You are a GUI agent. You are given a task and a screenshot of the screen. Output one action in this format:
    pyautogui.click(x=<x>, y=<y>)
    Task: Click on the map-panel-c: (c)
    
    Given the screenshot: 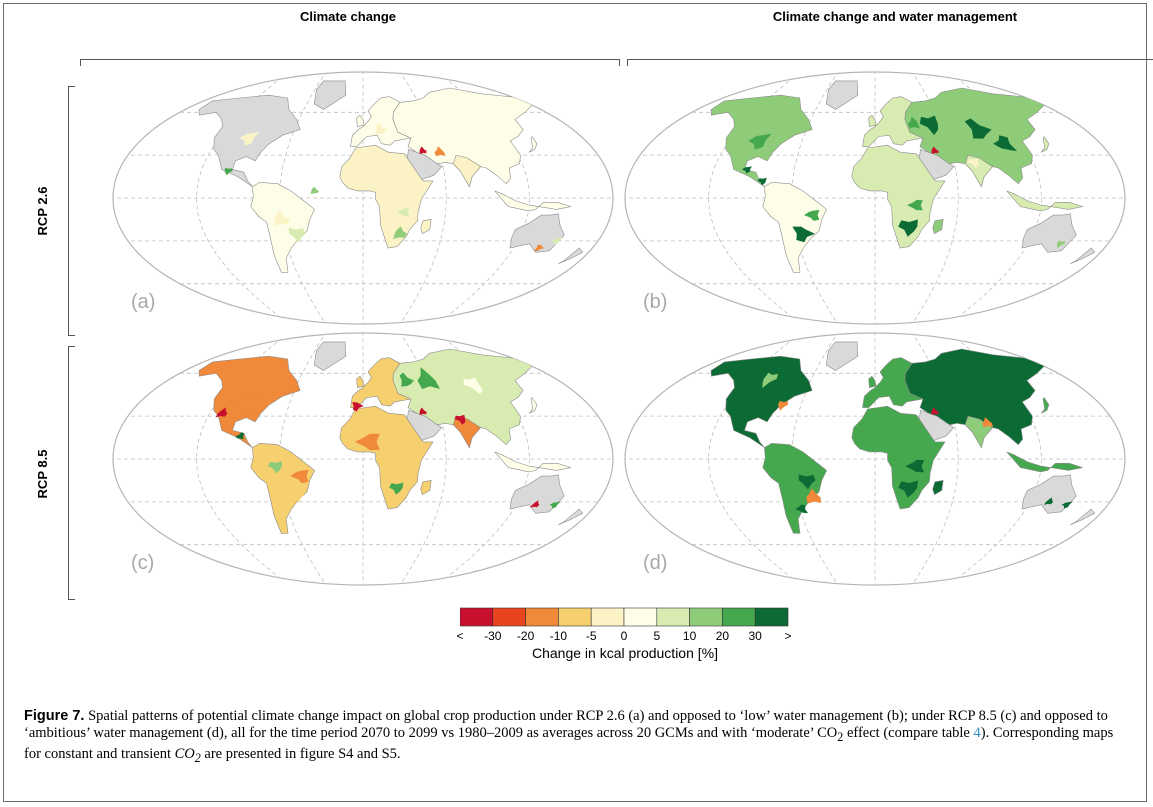 What is the action you would take?
    pyautogui.click(x=363, y=459)
    